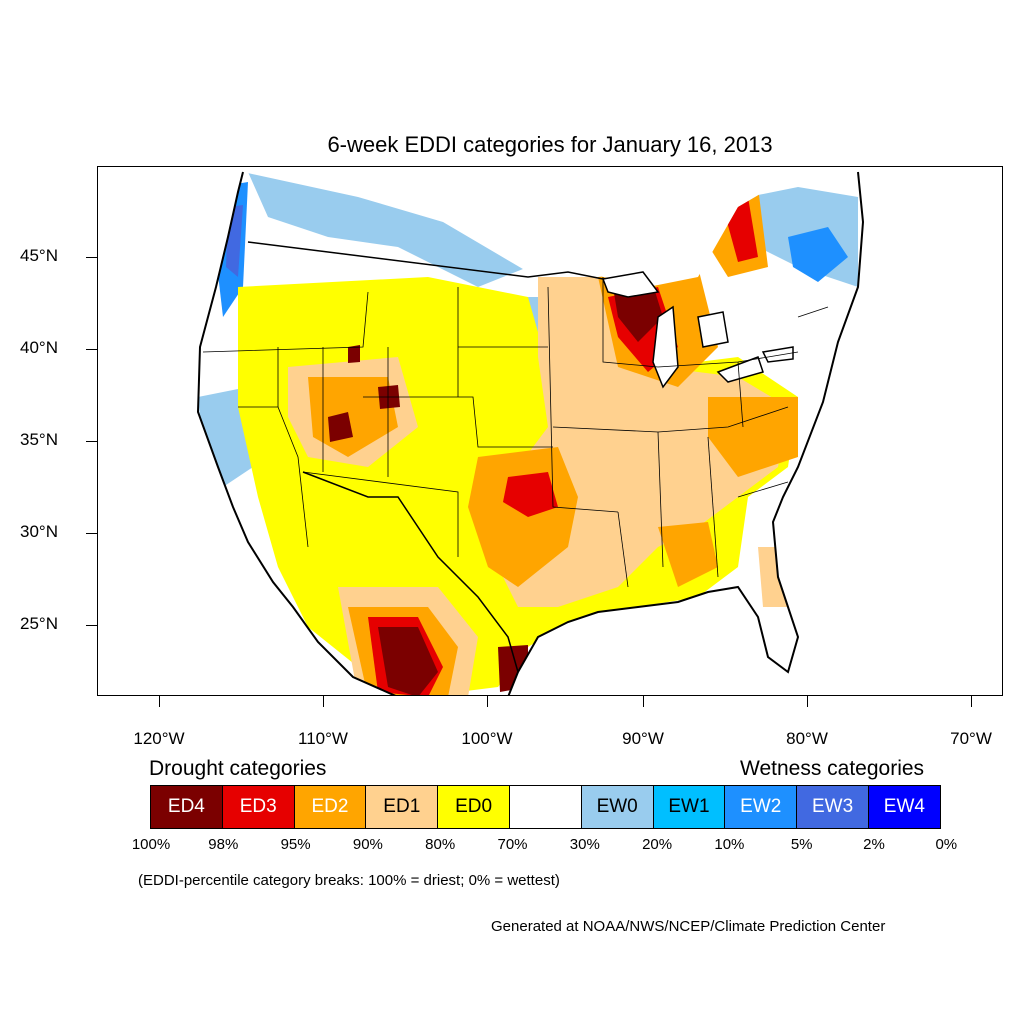  What do you see at coordinates (186, 807) in the screenshot?
I see `legend-cell-ed4: ED4` at bounding box center [186, 807].